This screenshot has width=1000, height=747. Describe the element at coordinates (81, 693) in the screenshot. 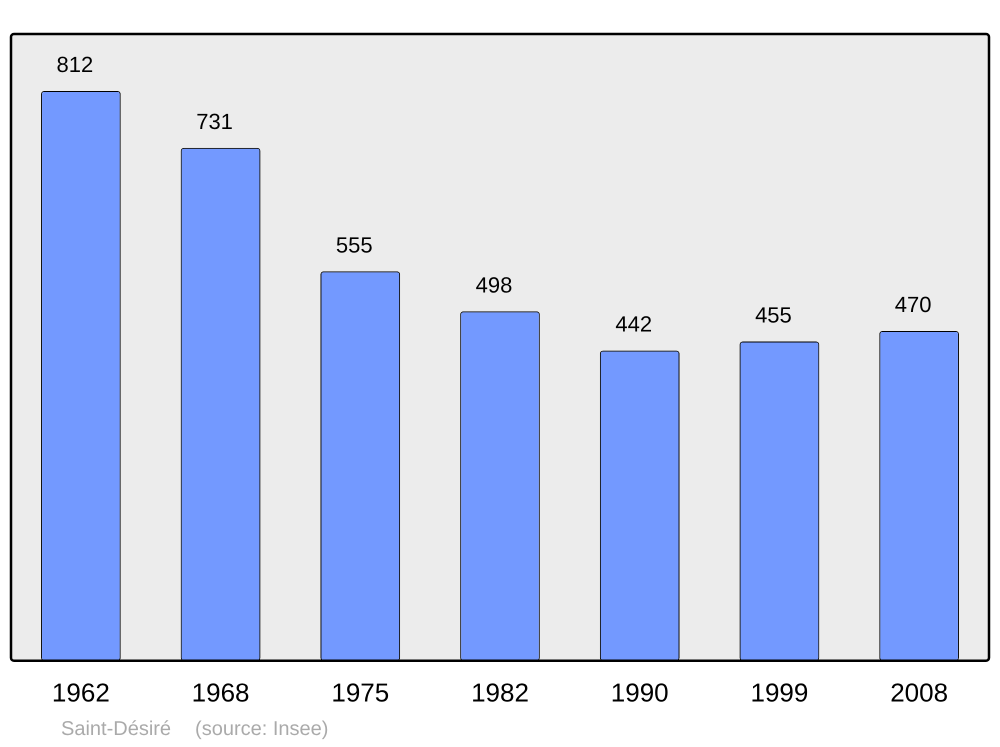

I see `x-tick-label: 1962` at that location.